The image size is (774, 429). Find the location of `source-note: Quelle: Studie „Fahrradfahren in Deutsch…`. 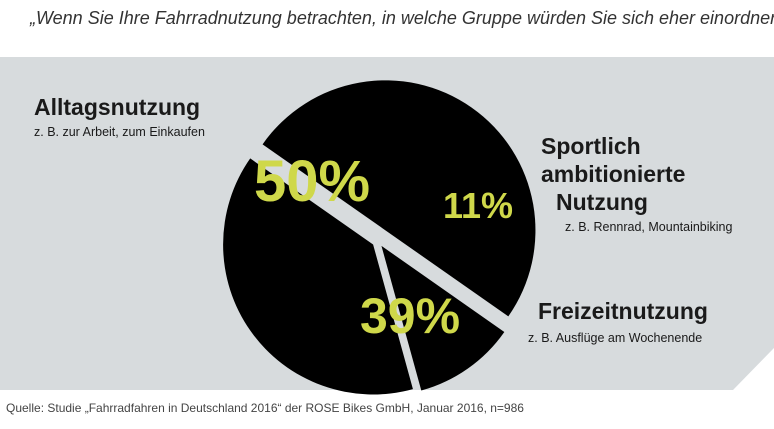

source-note: Quelle: Studie „Fahrradfahren in Deutsch… is located at coordinates (265, 408).